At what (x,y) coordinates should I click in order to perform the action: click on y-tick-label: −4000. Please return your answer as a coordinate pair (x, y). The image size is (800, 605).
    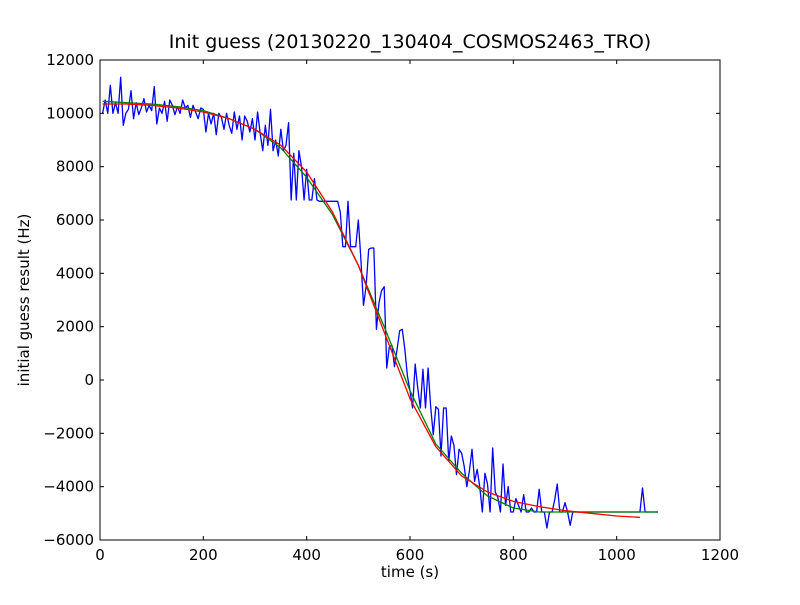
    Looking at the image, I should click on (68, 487).